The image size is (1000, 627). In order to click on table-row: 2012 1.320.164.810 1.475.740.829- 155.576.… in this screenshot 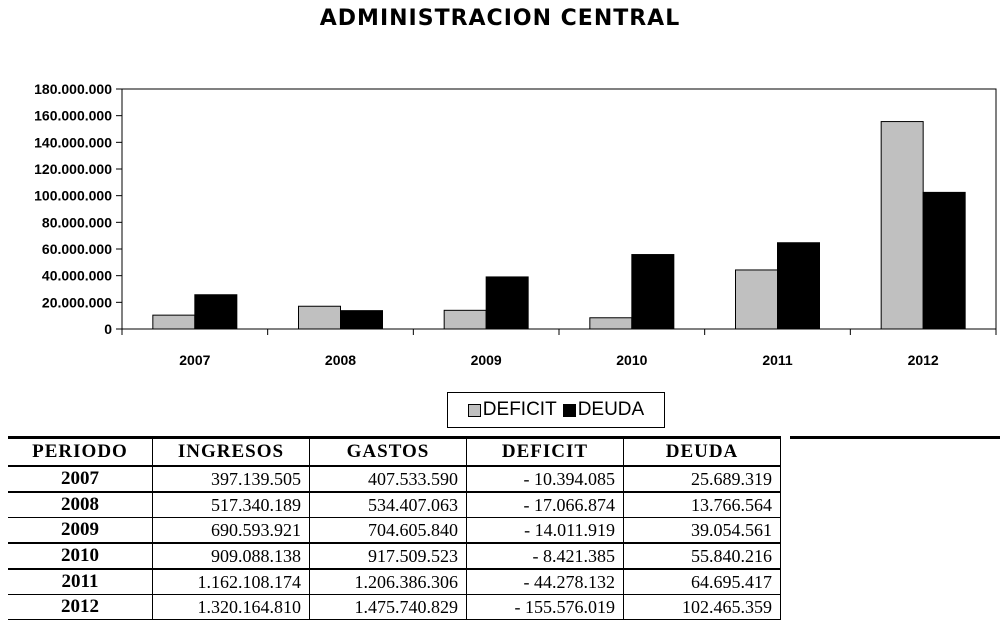, I will do `click(394, 607)`.